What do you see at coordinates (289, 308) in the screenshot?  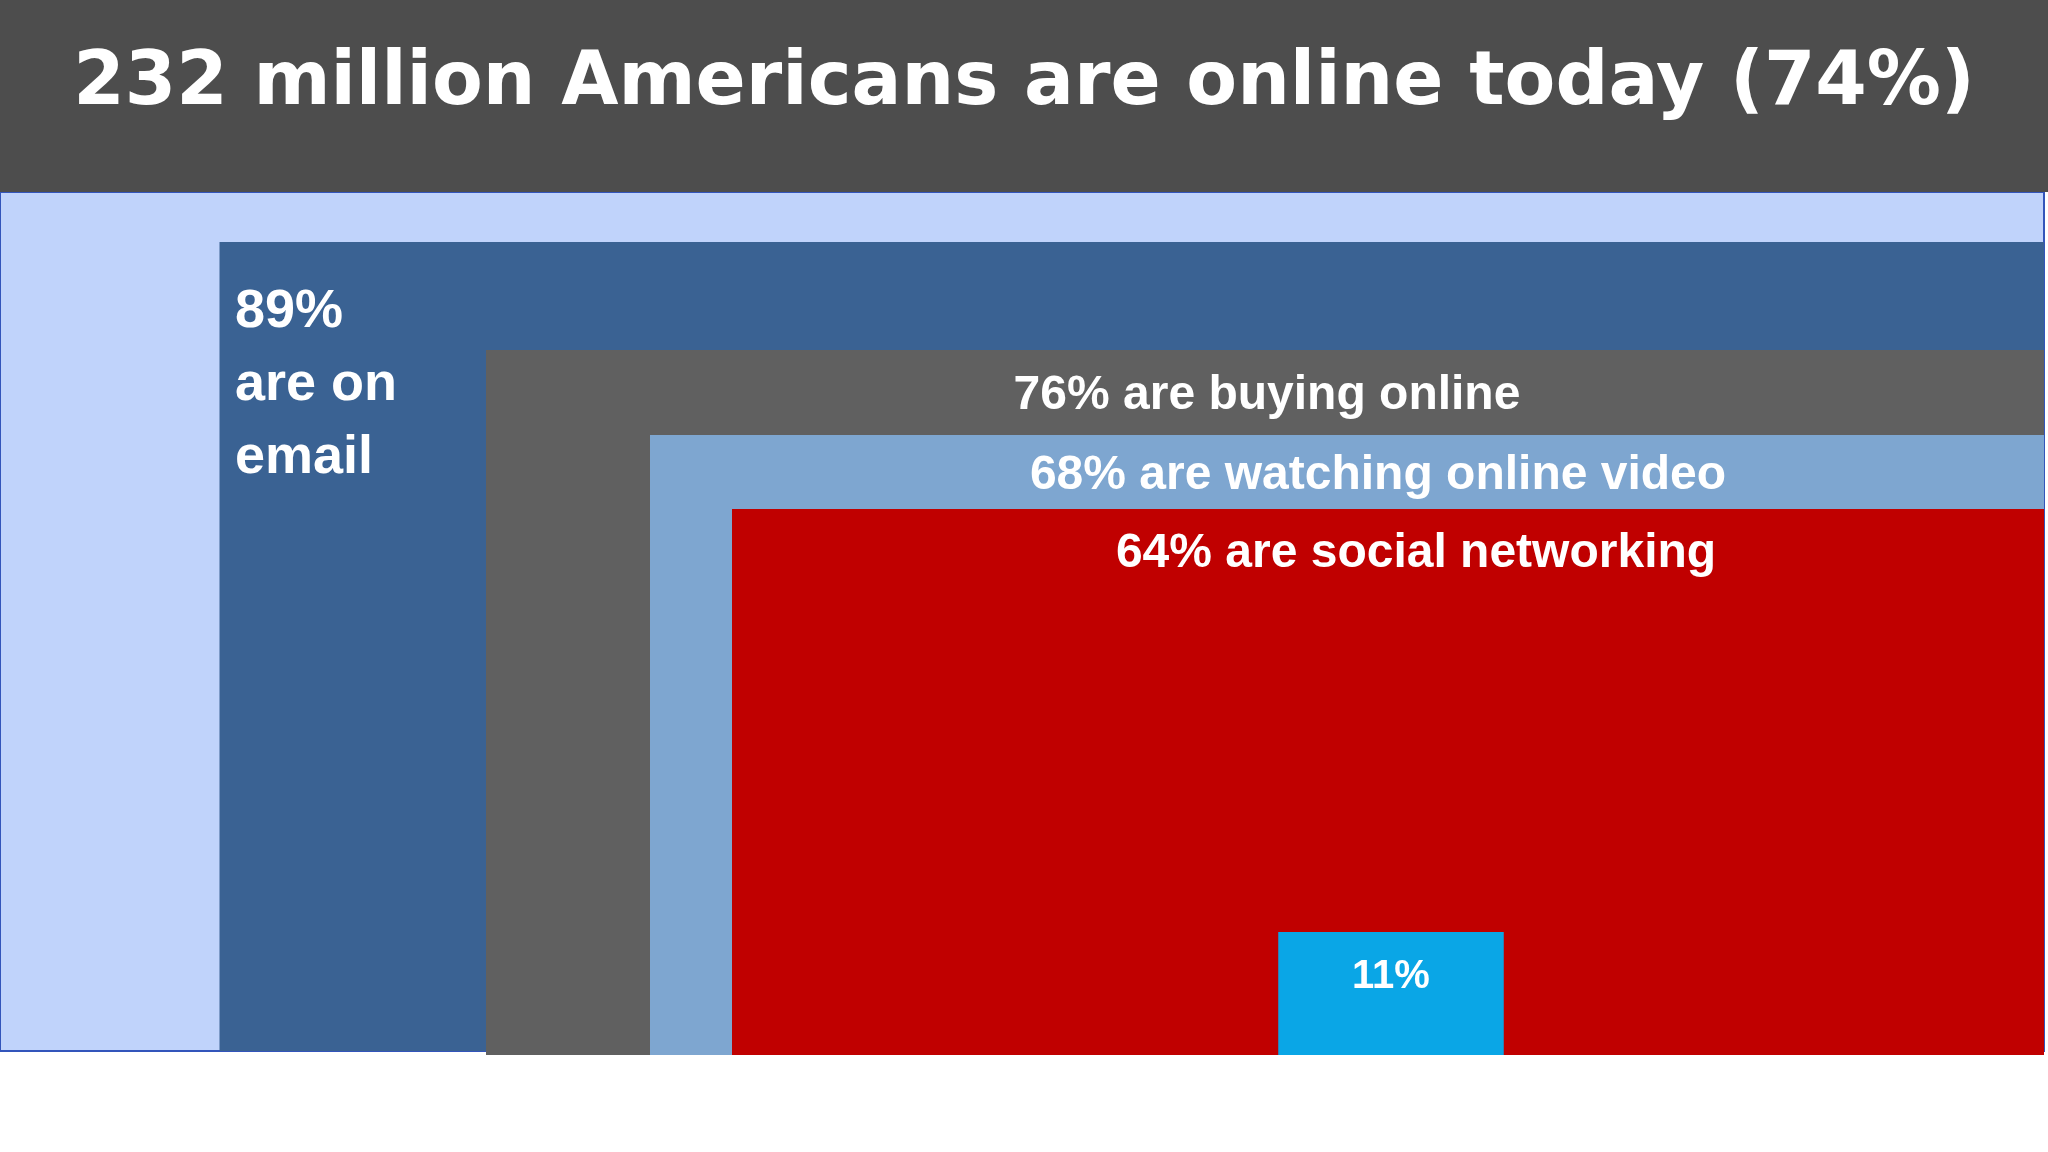 I see `data-label: 89%` at bounding box center [289, 308].